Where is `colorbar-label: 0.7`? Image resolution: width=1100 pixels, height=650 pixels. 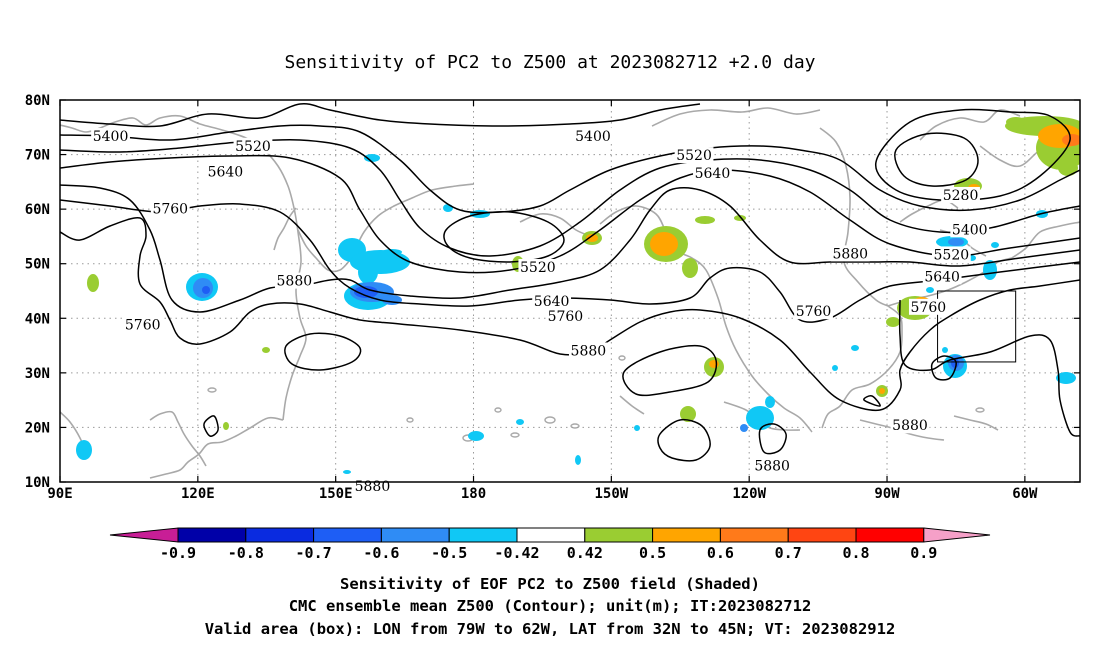
colorbar-label: 0.7 is located at coordinates (788, 553).